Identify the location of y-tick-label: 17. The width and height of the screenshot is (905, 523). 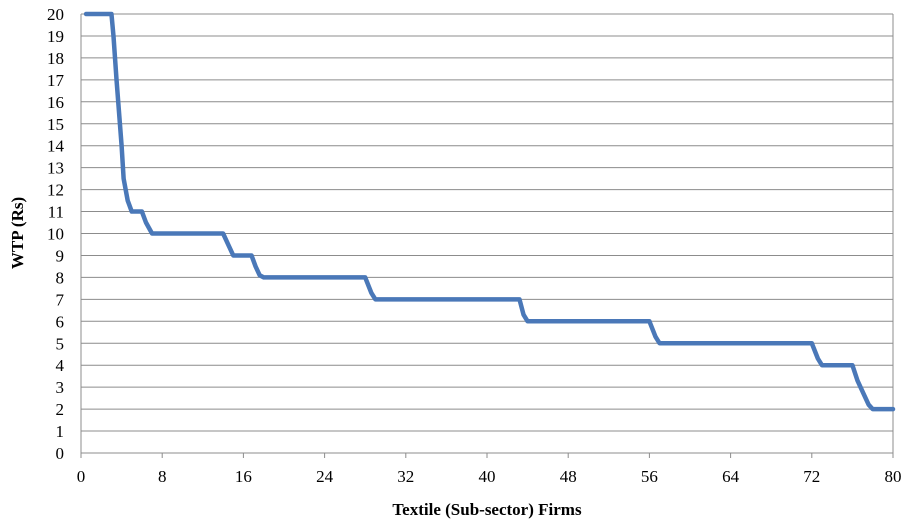
(56, 80).